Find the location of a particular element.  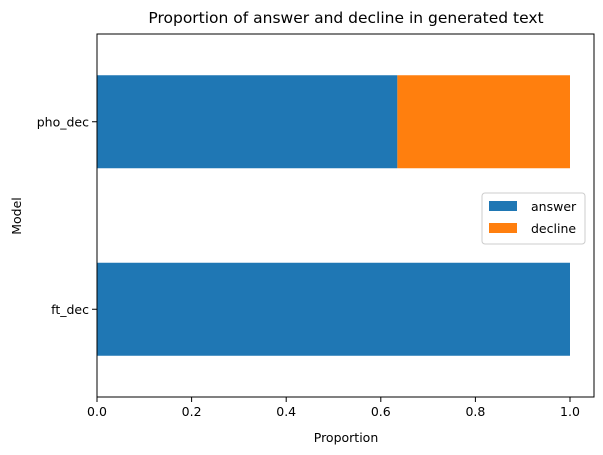

legend-label-answer: answer is located at coordinates (554, 206).